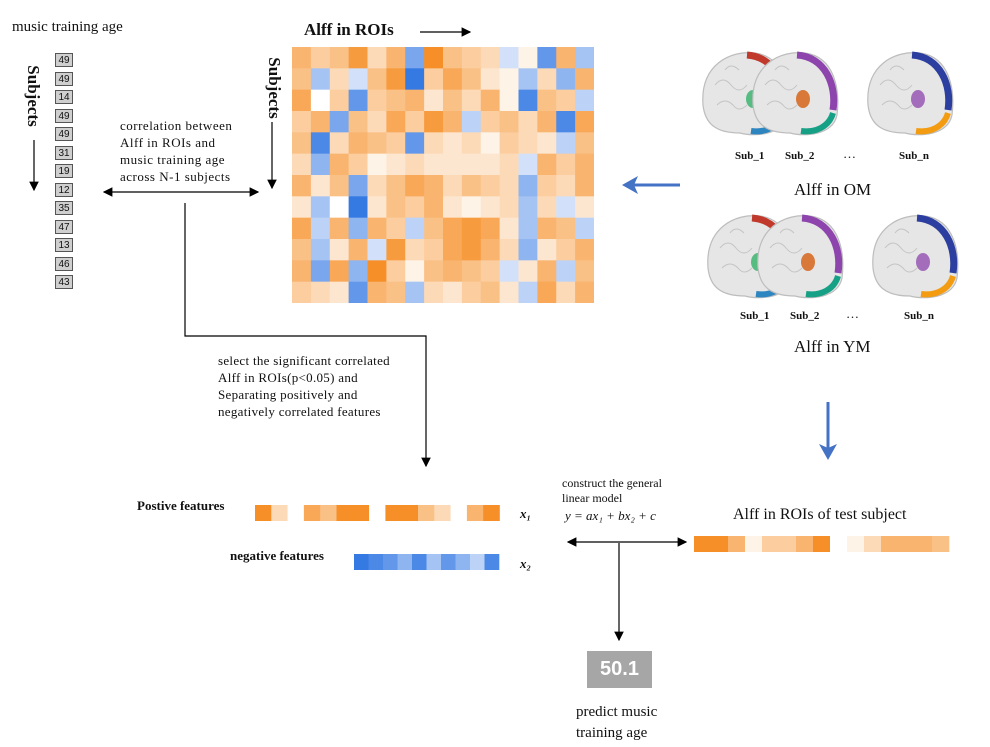  Describe the element at coordinates (526, 513) in the screenshot. I see `x1-label: x₁` at that location.